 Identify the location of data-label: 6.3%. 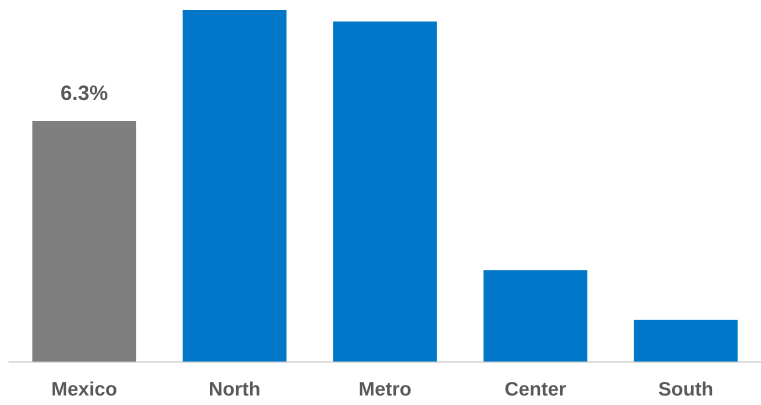
(84, 92).